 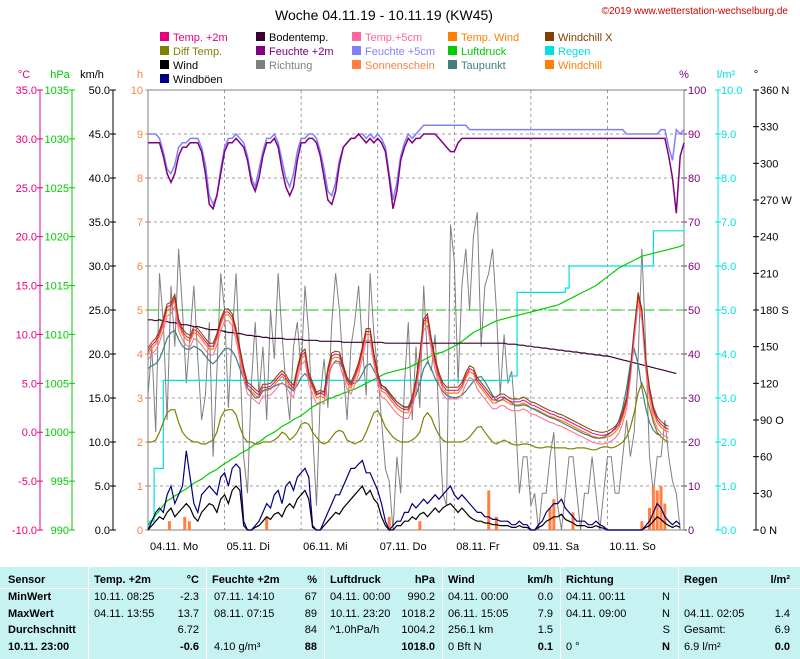 I want to click on tick-label-rain: 8.0, so click(x=728, y=179).